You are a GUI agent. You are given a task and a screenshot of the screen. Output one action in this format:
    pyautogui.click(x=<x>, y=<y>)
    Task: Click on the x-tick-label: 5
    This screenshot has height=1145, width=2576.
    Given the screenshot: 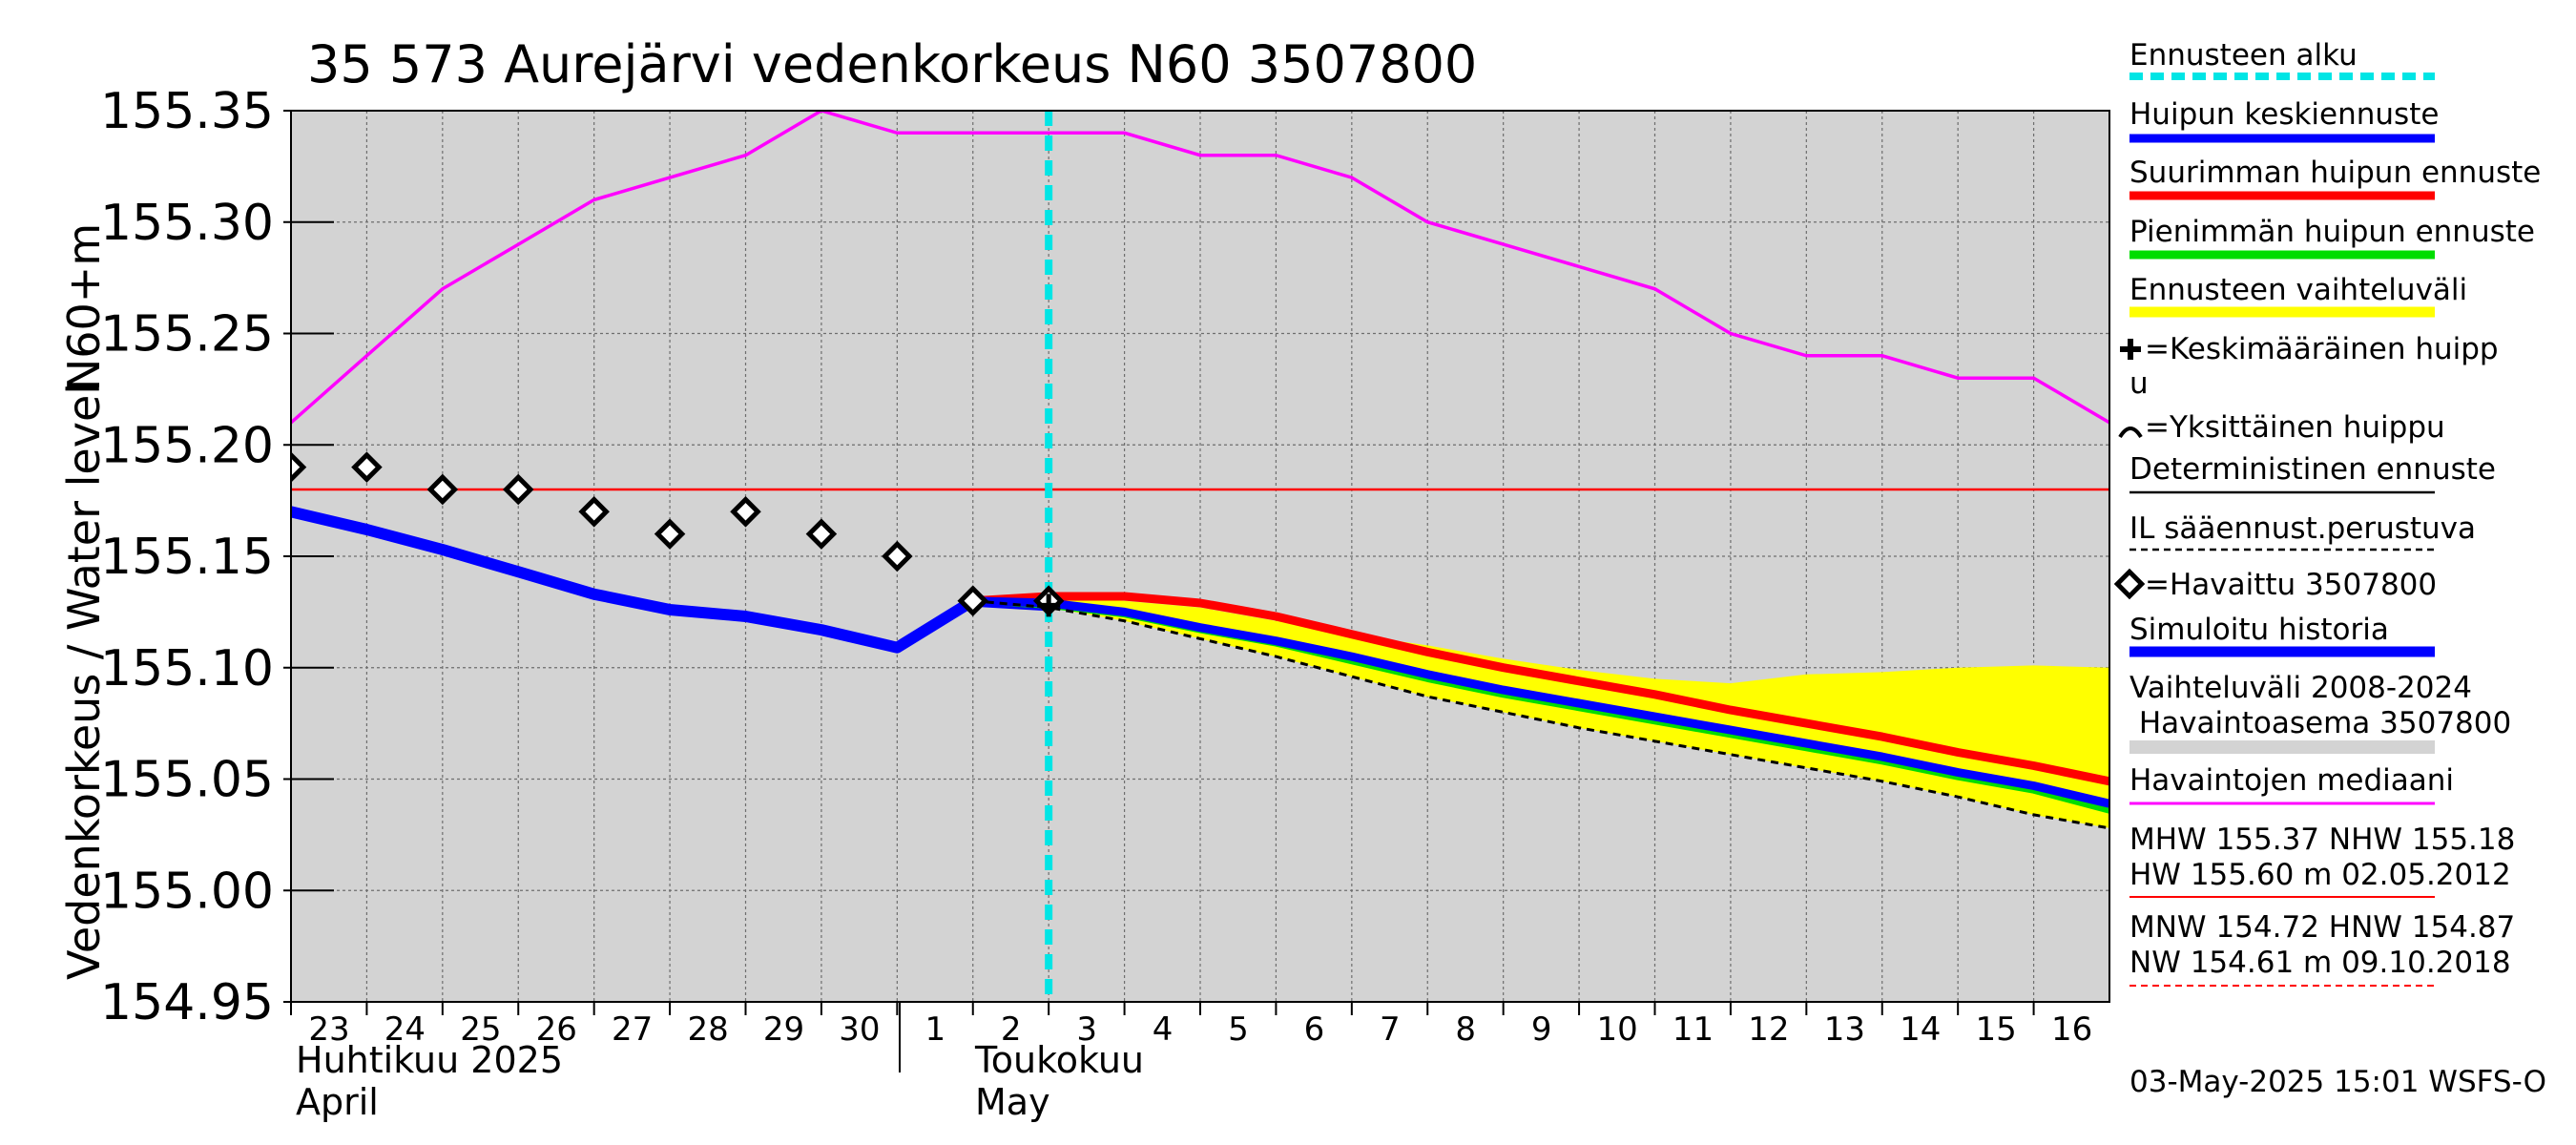 What is the action you would take?
    pyautogui.click(x=1238, y=1029)
    